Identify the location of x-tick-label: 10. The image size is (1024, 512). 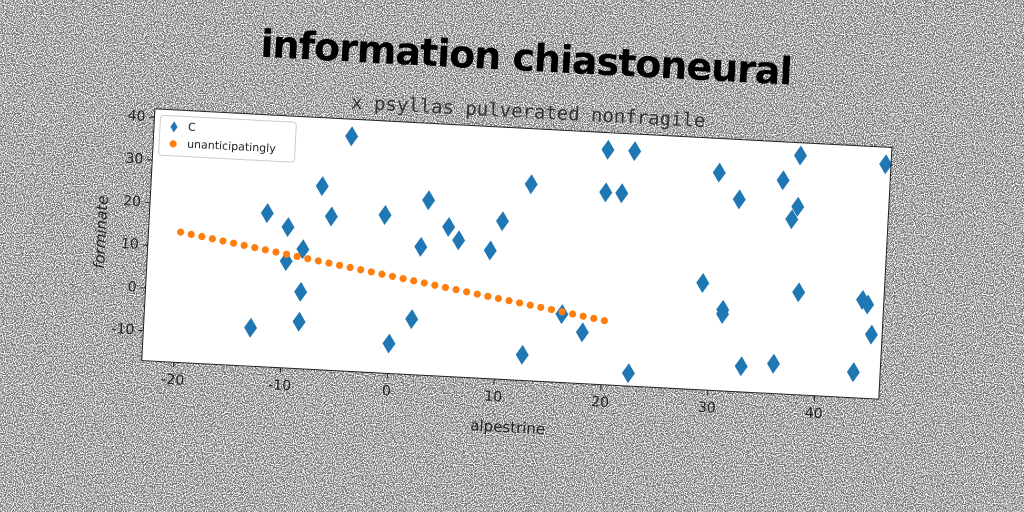
(493, 397).